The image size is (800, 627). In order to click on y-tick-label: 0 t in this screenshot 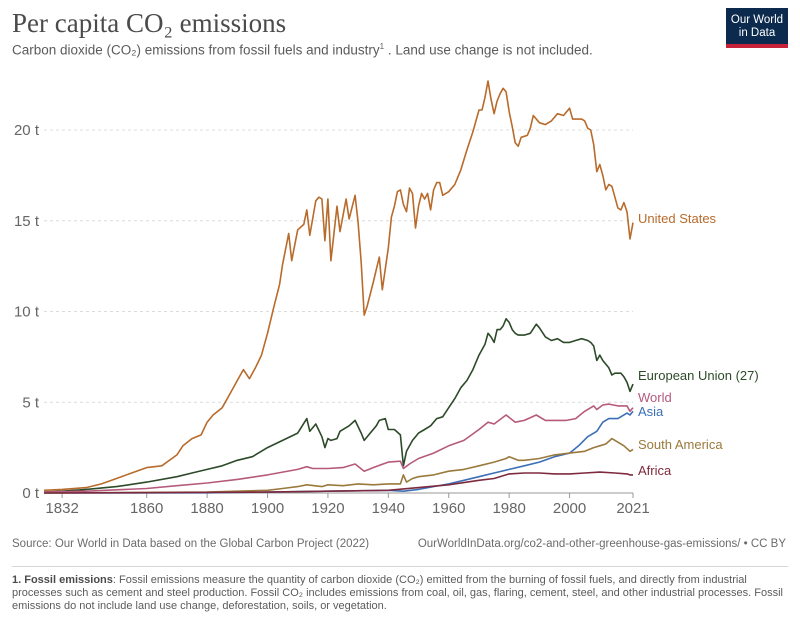, I will do `click(31, 493)`.